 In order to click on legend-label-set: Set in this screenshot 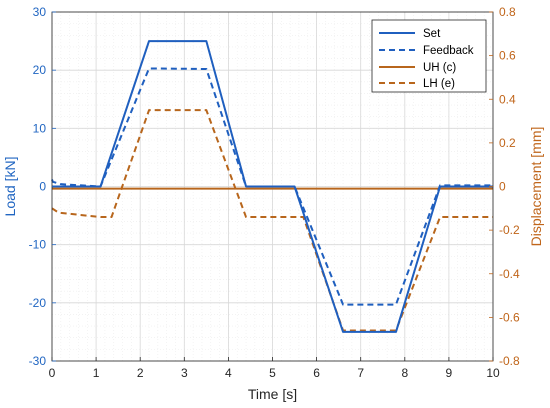, I will do `click(432, 34)`.